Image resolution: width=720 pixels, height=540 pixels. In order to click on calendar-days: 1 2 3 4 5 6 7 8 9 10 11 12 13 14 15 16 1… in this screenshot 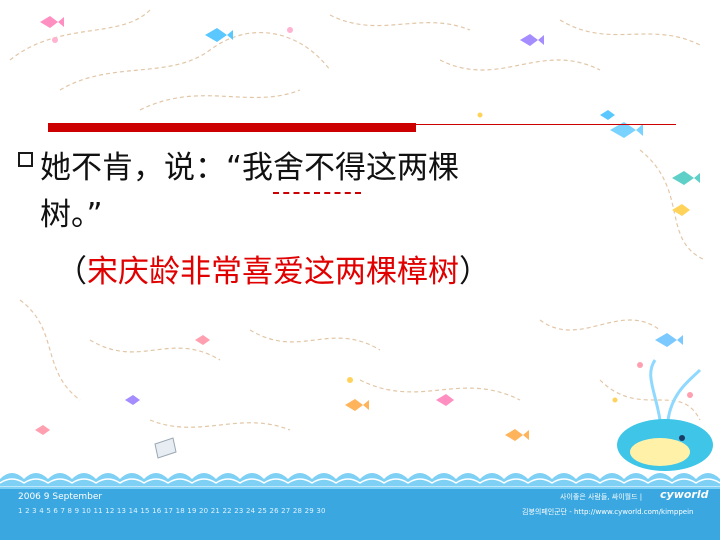, I will do `click(172, 511)`.